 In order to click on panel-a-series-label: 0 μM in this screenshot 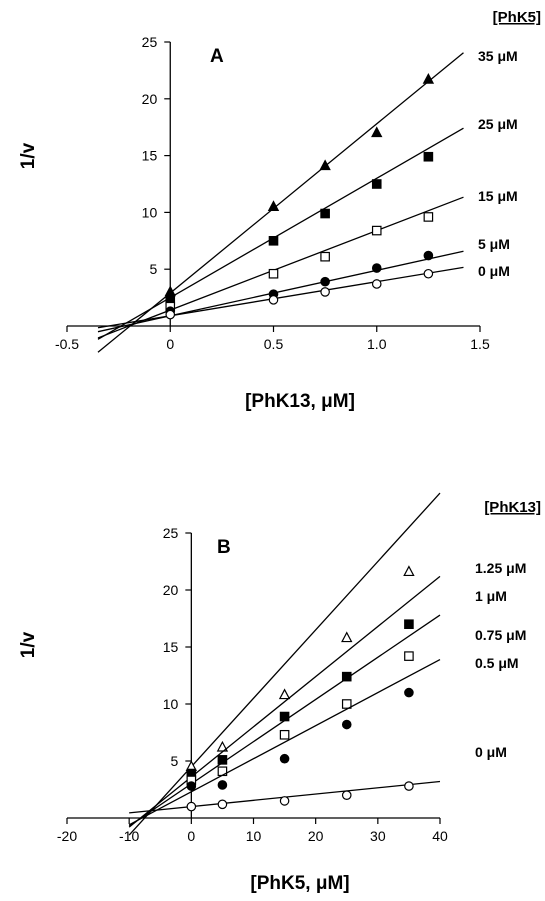, I will do `click(494, 271)`.